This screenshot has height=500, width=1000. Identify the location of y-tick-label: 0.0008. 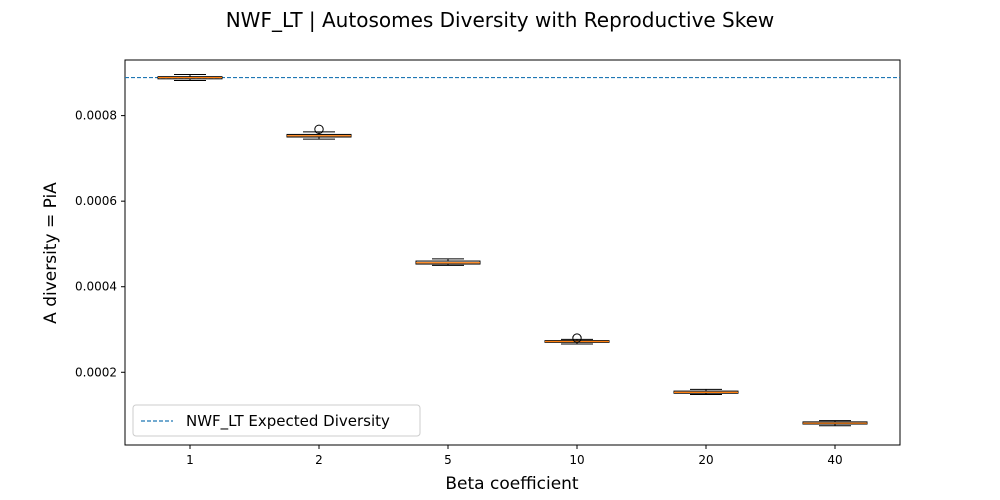
(96, 116).